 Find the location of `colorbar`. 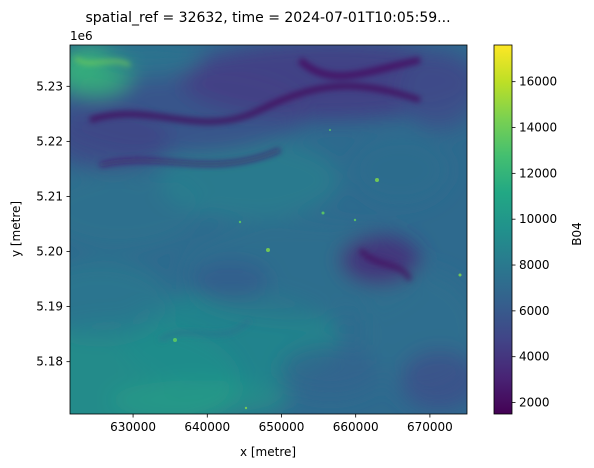

colorbar is located at coordinates (503, 229).